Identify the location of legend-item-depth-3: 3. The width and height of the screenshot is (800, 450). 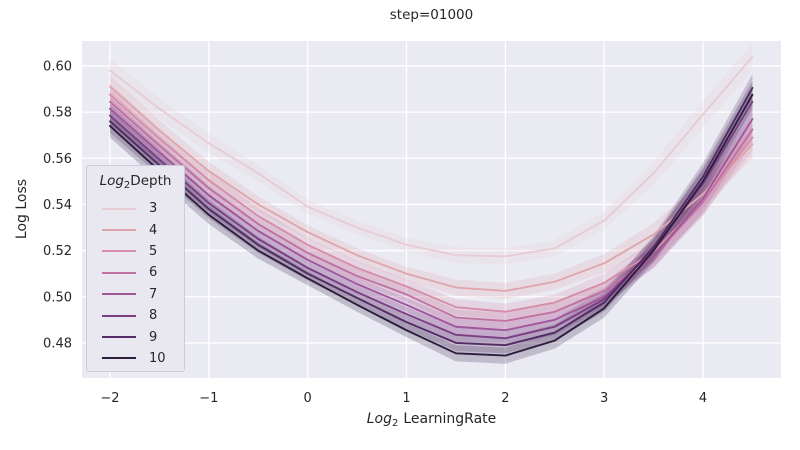
(135, 208).